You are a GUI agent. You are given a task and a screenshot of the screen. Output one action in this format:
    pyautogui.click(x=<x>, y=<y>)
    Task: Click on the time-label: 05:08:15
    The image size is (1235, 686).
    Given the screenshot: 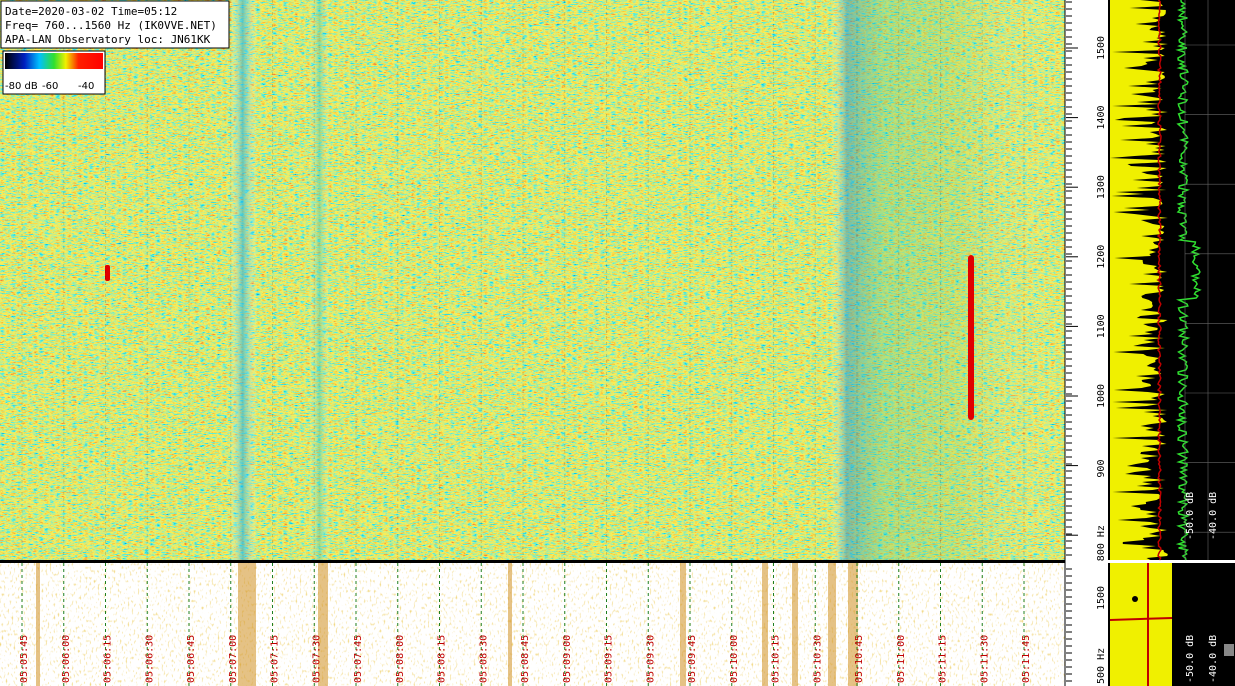 What is the action you would take?
    pyautogui.click(x=442, y=659)
    